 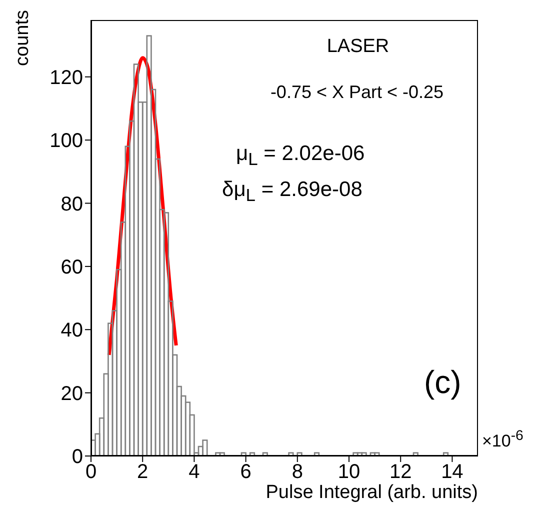 What do you see at coordinates (71, 393) in the screenshot?
I see `y-tick-label: 20` at bounding box center [71, 393].